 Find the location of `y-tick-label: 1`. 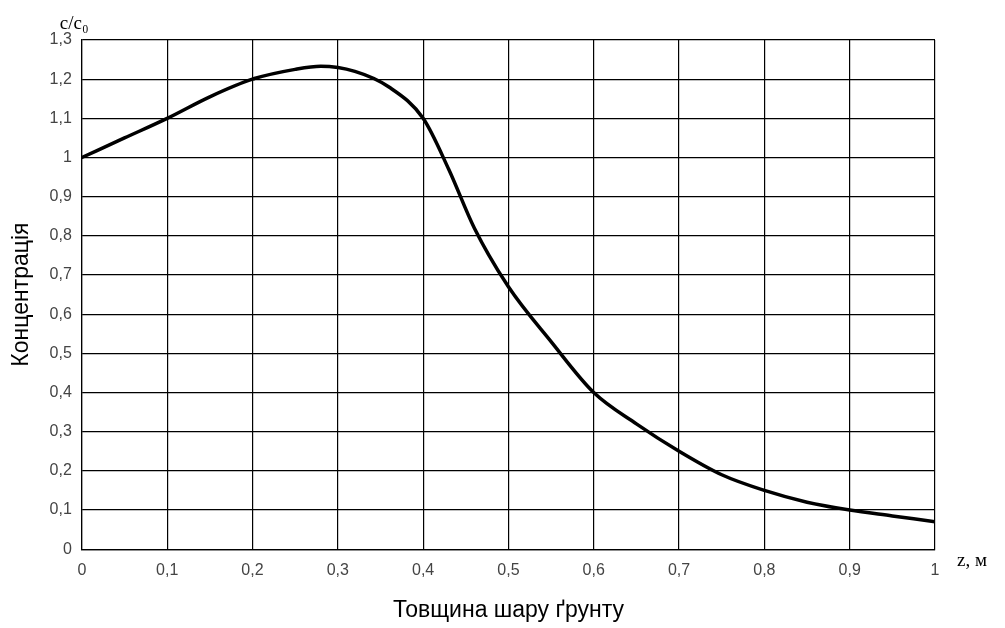

y-tick-label: 1 is located at coordinates (67, 156).